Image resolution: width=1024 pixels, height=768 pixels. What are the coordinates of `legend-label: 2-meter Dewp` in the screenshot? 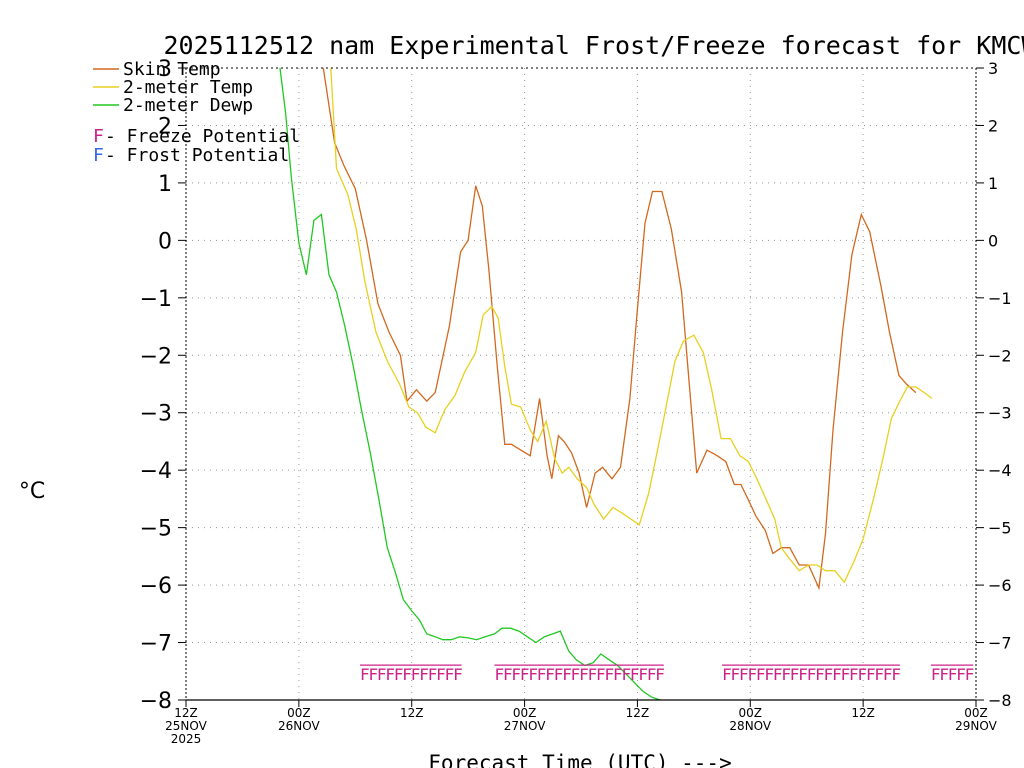 It's located at (188, 105).